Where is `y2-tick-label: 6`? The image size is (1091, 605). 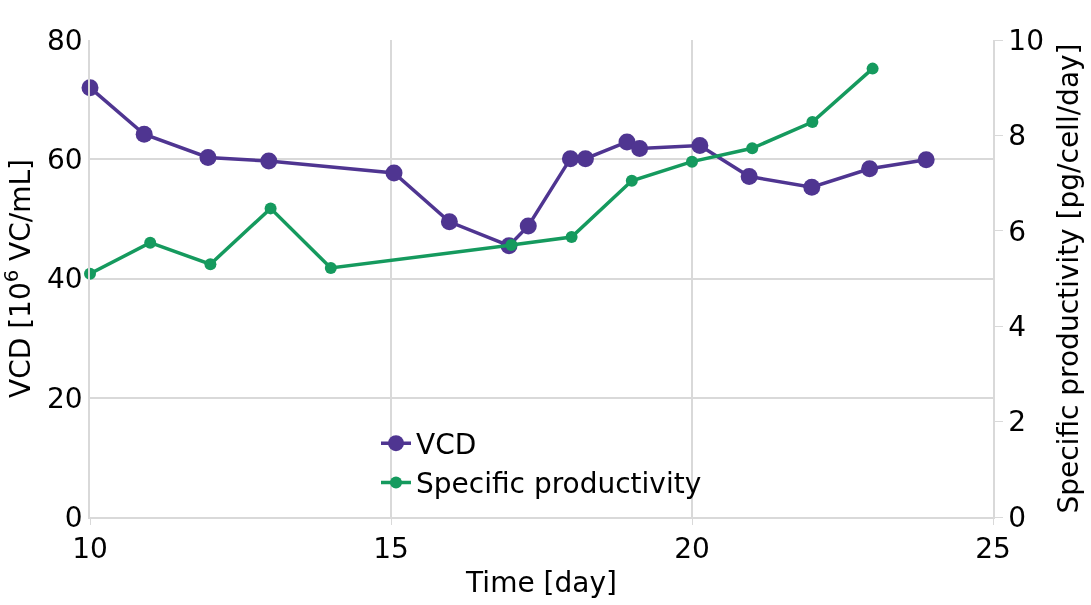 y2-tick-label: 6 is located at coordinates (1017, 231).